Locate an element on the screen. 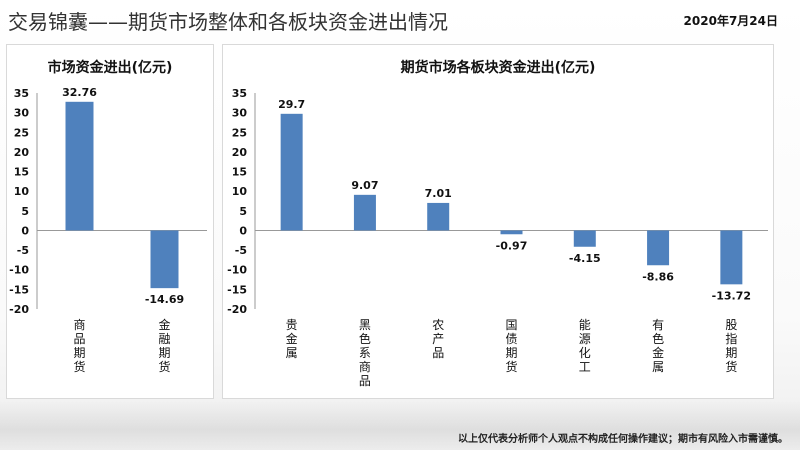 Image resolution: width=800 pixels, height=450 pixels. header: 交易锦囊——期货市场整体和各板块资金进出情况 2020年7月24日 is located at coordinates (400, 19).